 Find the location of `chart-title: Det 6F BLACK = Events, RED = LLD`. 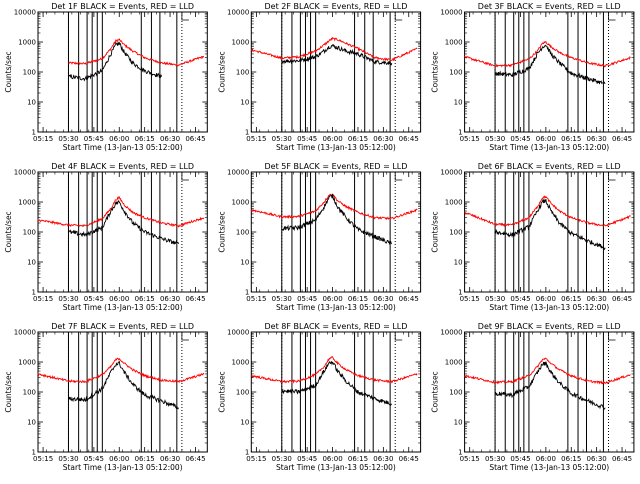

chart-title: Det 6F BLACK = Events, RED = LLD is located at coordinates (549, 166).